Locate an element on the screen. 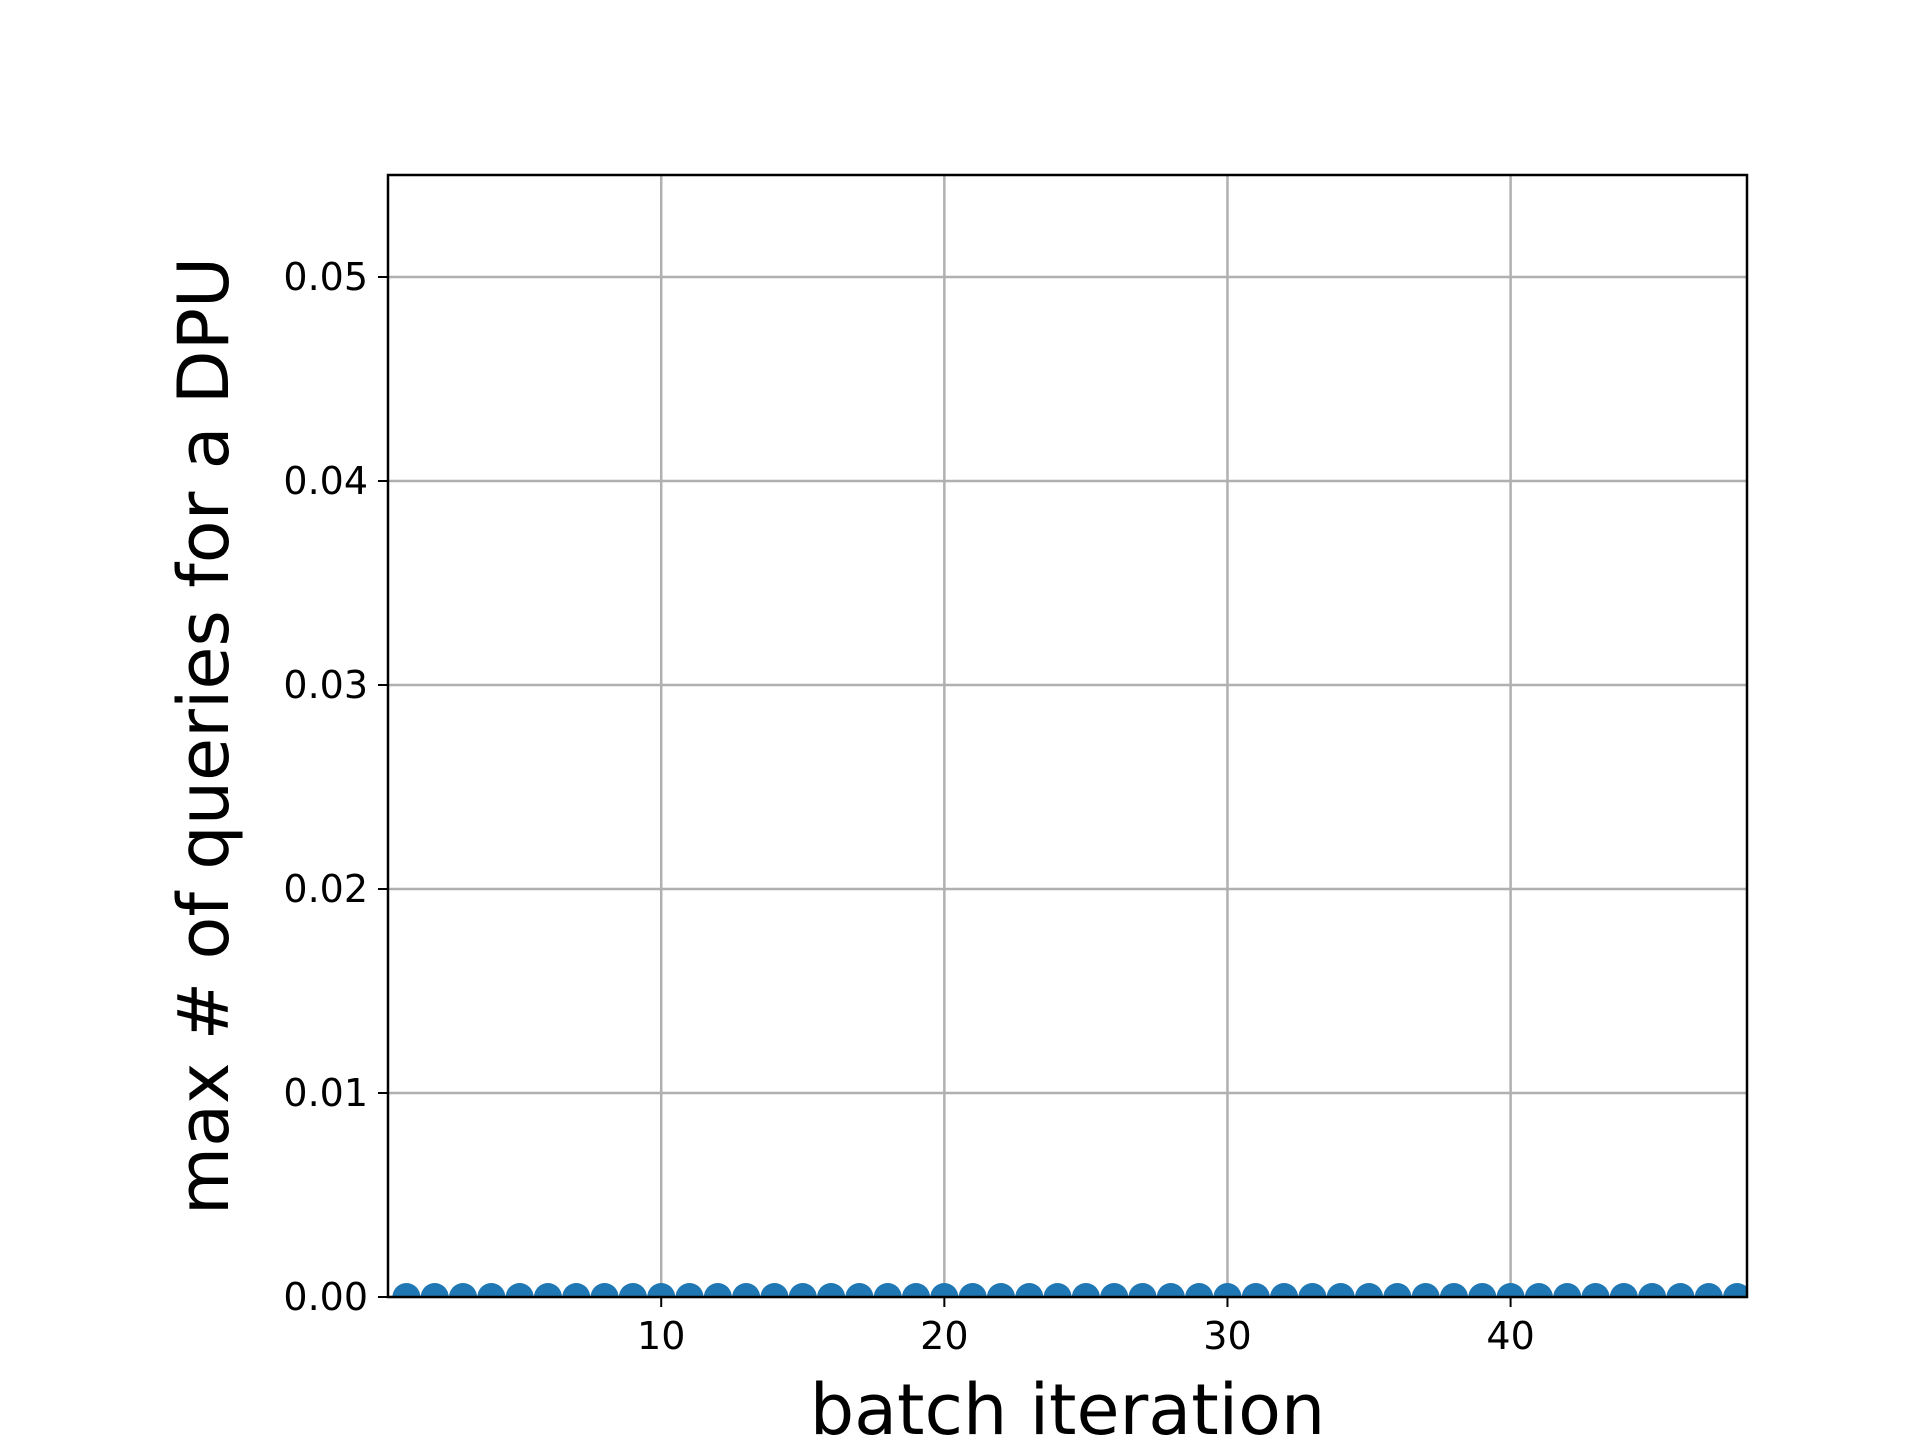 This screenshot has height=1440, width=1920. y-tick-label: 0.00 is located at coordinates (325, 1297).